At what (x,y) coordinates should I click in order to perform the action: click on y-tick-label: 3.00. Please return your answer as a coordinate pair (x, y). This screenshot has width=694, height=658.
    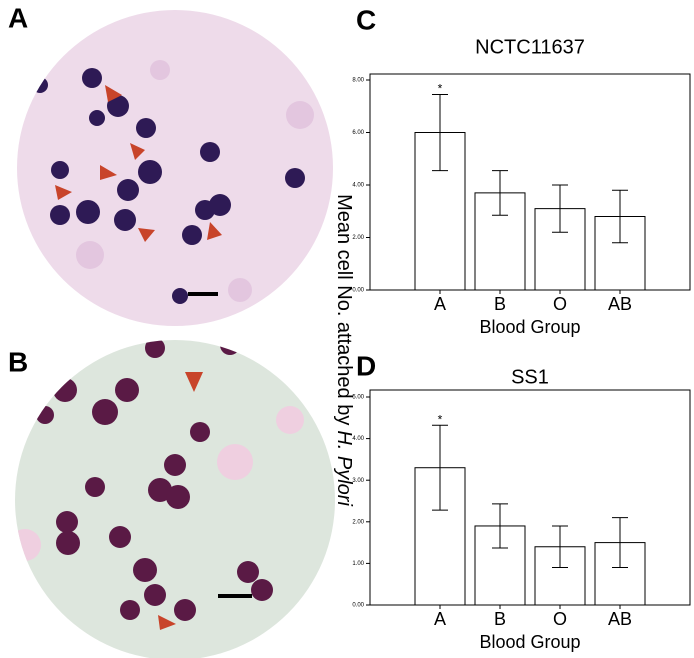
    Looking at the image, I should click on (358, 481).